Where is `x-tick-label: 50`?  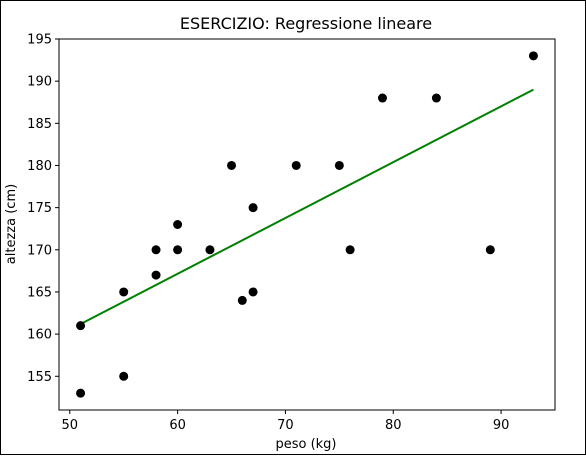 x-tick-label: 50 is located at coordinates (70, 425).